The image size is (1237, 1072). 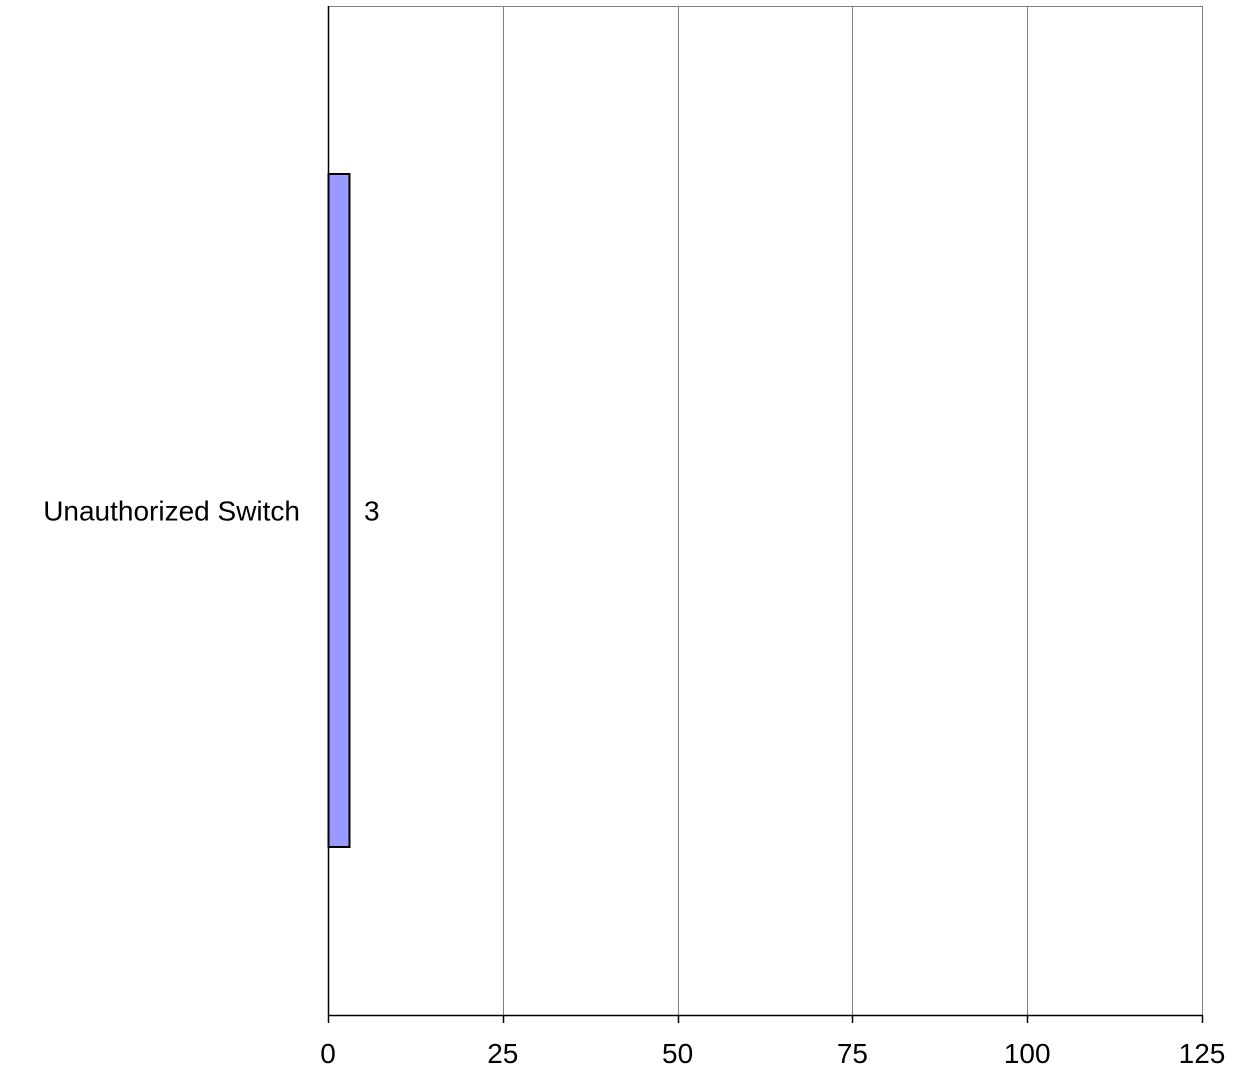 I want to click on x-tick-label: 25, so click(x=502, y=1053).